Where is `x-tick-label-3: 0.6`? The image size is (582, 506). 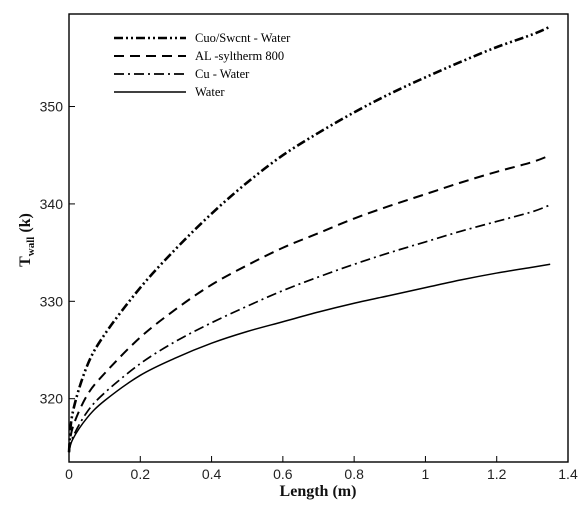
x-tick-label-3: 0.6 is located at coordinates (283, 474).